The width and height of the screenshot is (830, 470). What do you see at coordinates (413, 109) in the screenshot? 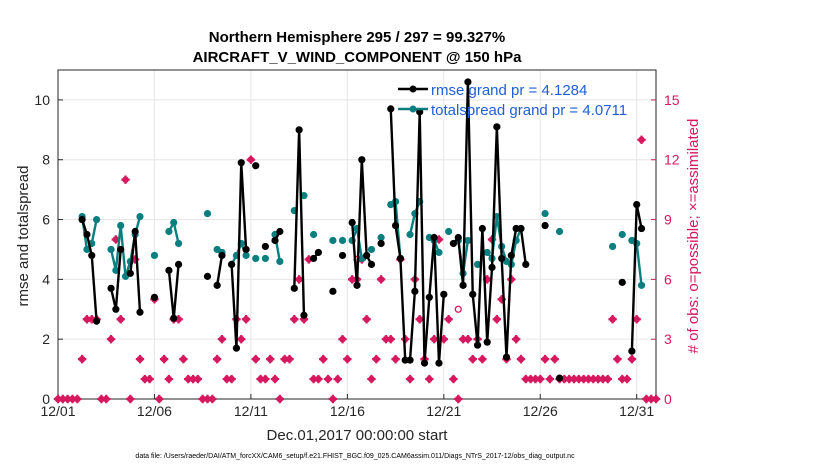
I see `legend-spread-marker` at bounding box center [413, 109].